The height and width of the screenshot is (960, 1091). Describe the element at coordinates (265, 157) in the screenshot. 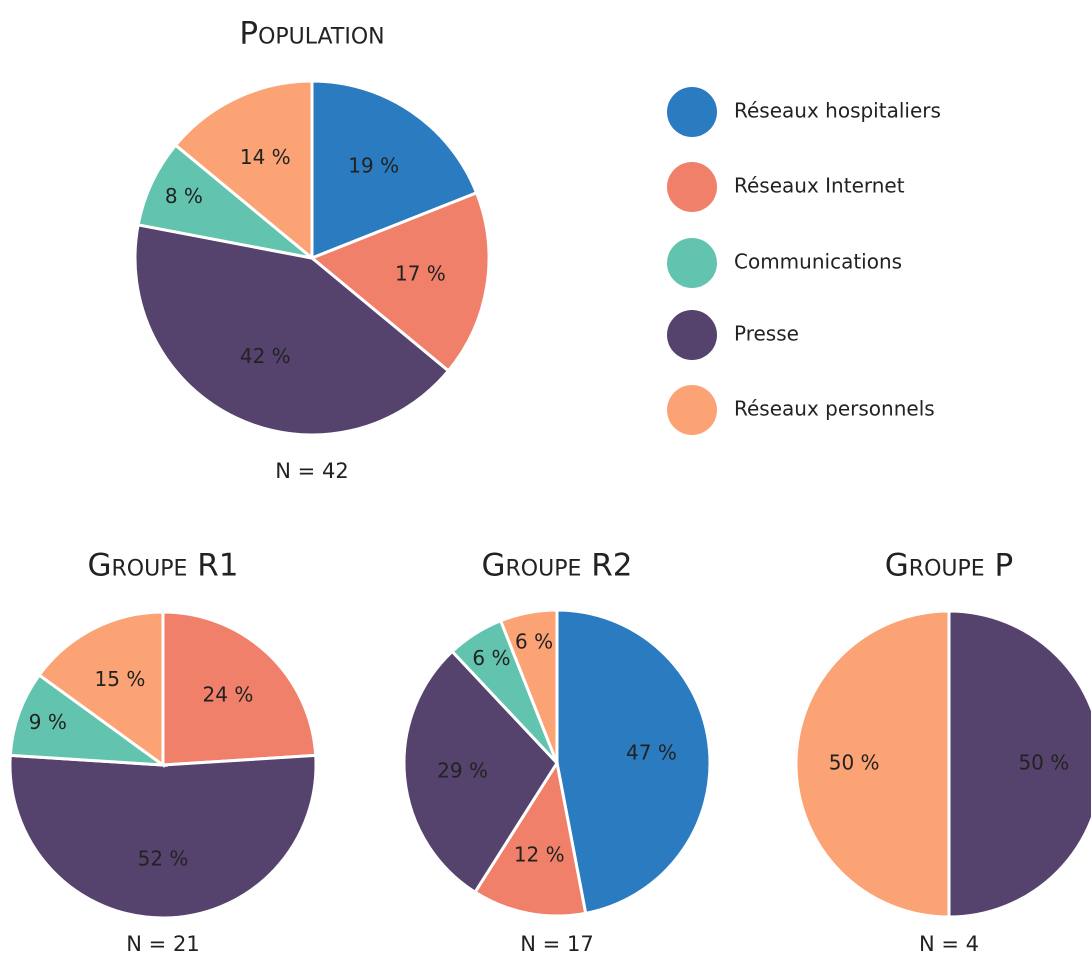

I see `data-label: 14 %` at that location.